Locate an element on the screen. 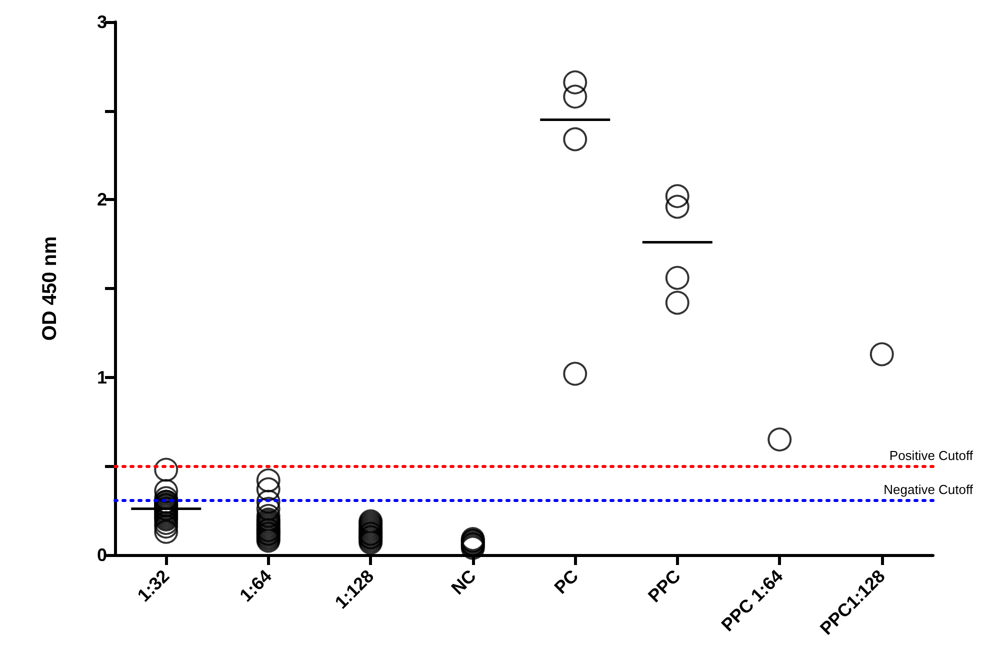  y-axis-title: OD 450 nm is located at coordinates (50, 288).